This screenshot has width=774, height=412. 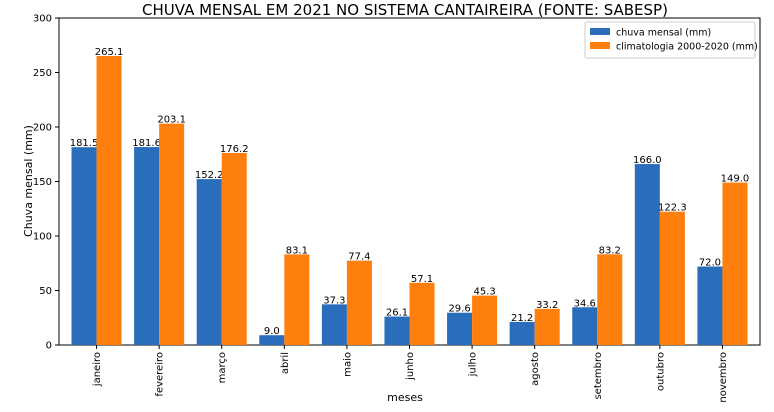 I want to click on data-label: 72.0, so click(x=710, y=263).